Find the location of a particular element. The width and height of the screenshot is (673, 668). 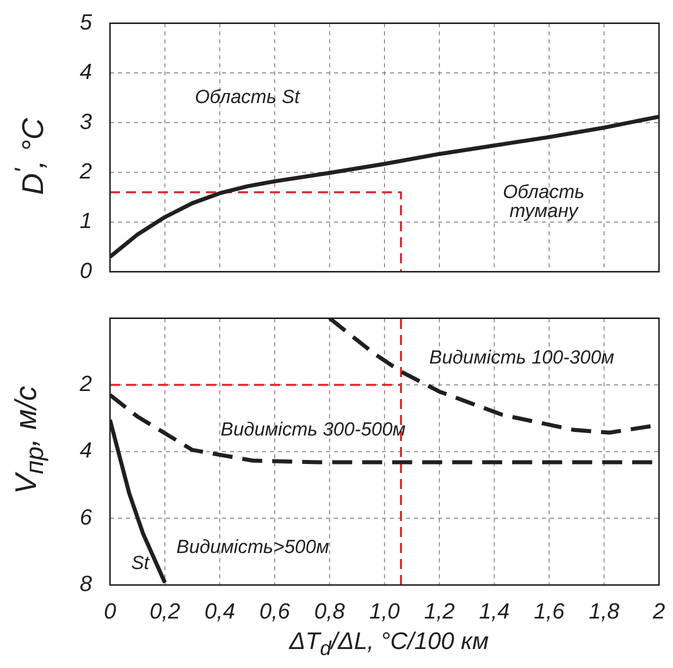

y-tick-label: 6 is located at coordinates (86, 517).